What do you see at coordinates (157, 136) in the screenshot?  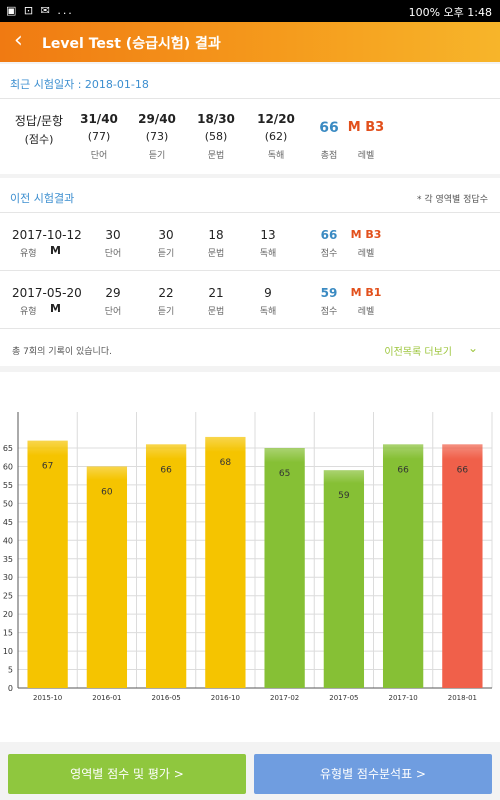 I see `recent-listening-score: (73)` at bounding box center [157, 136].